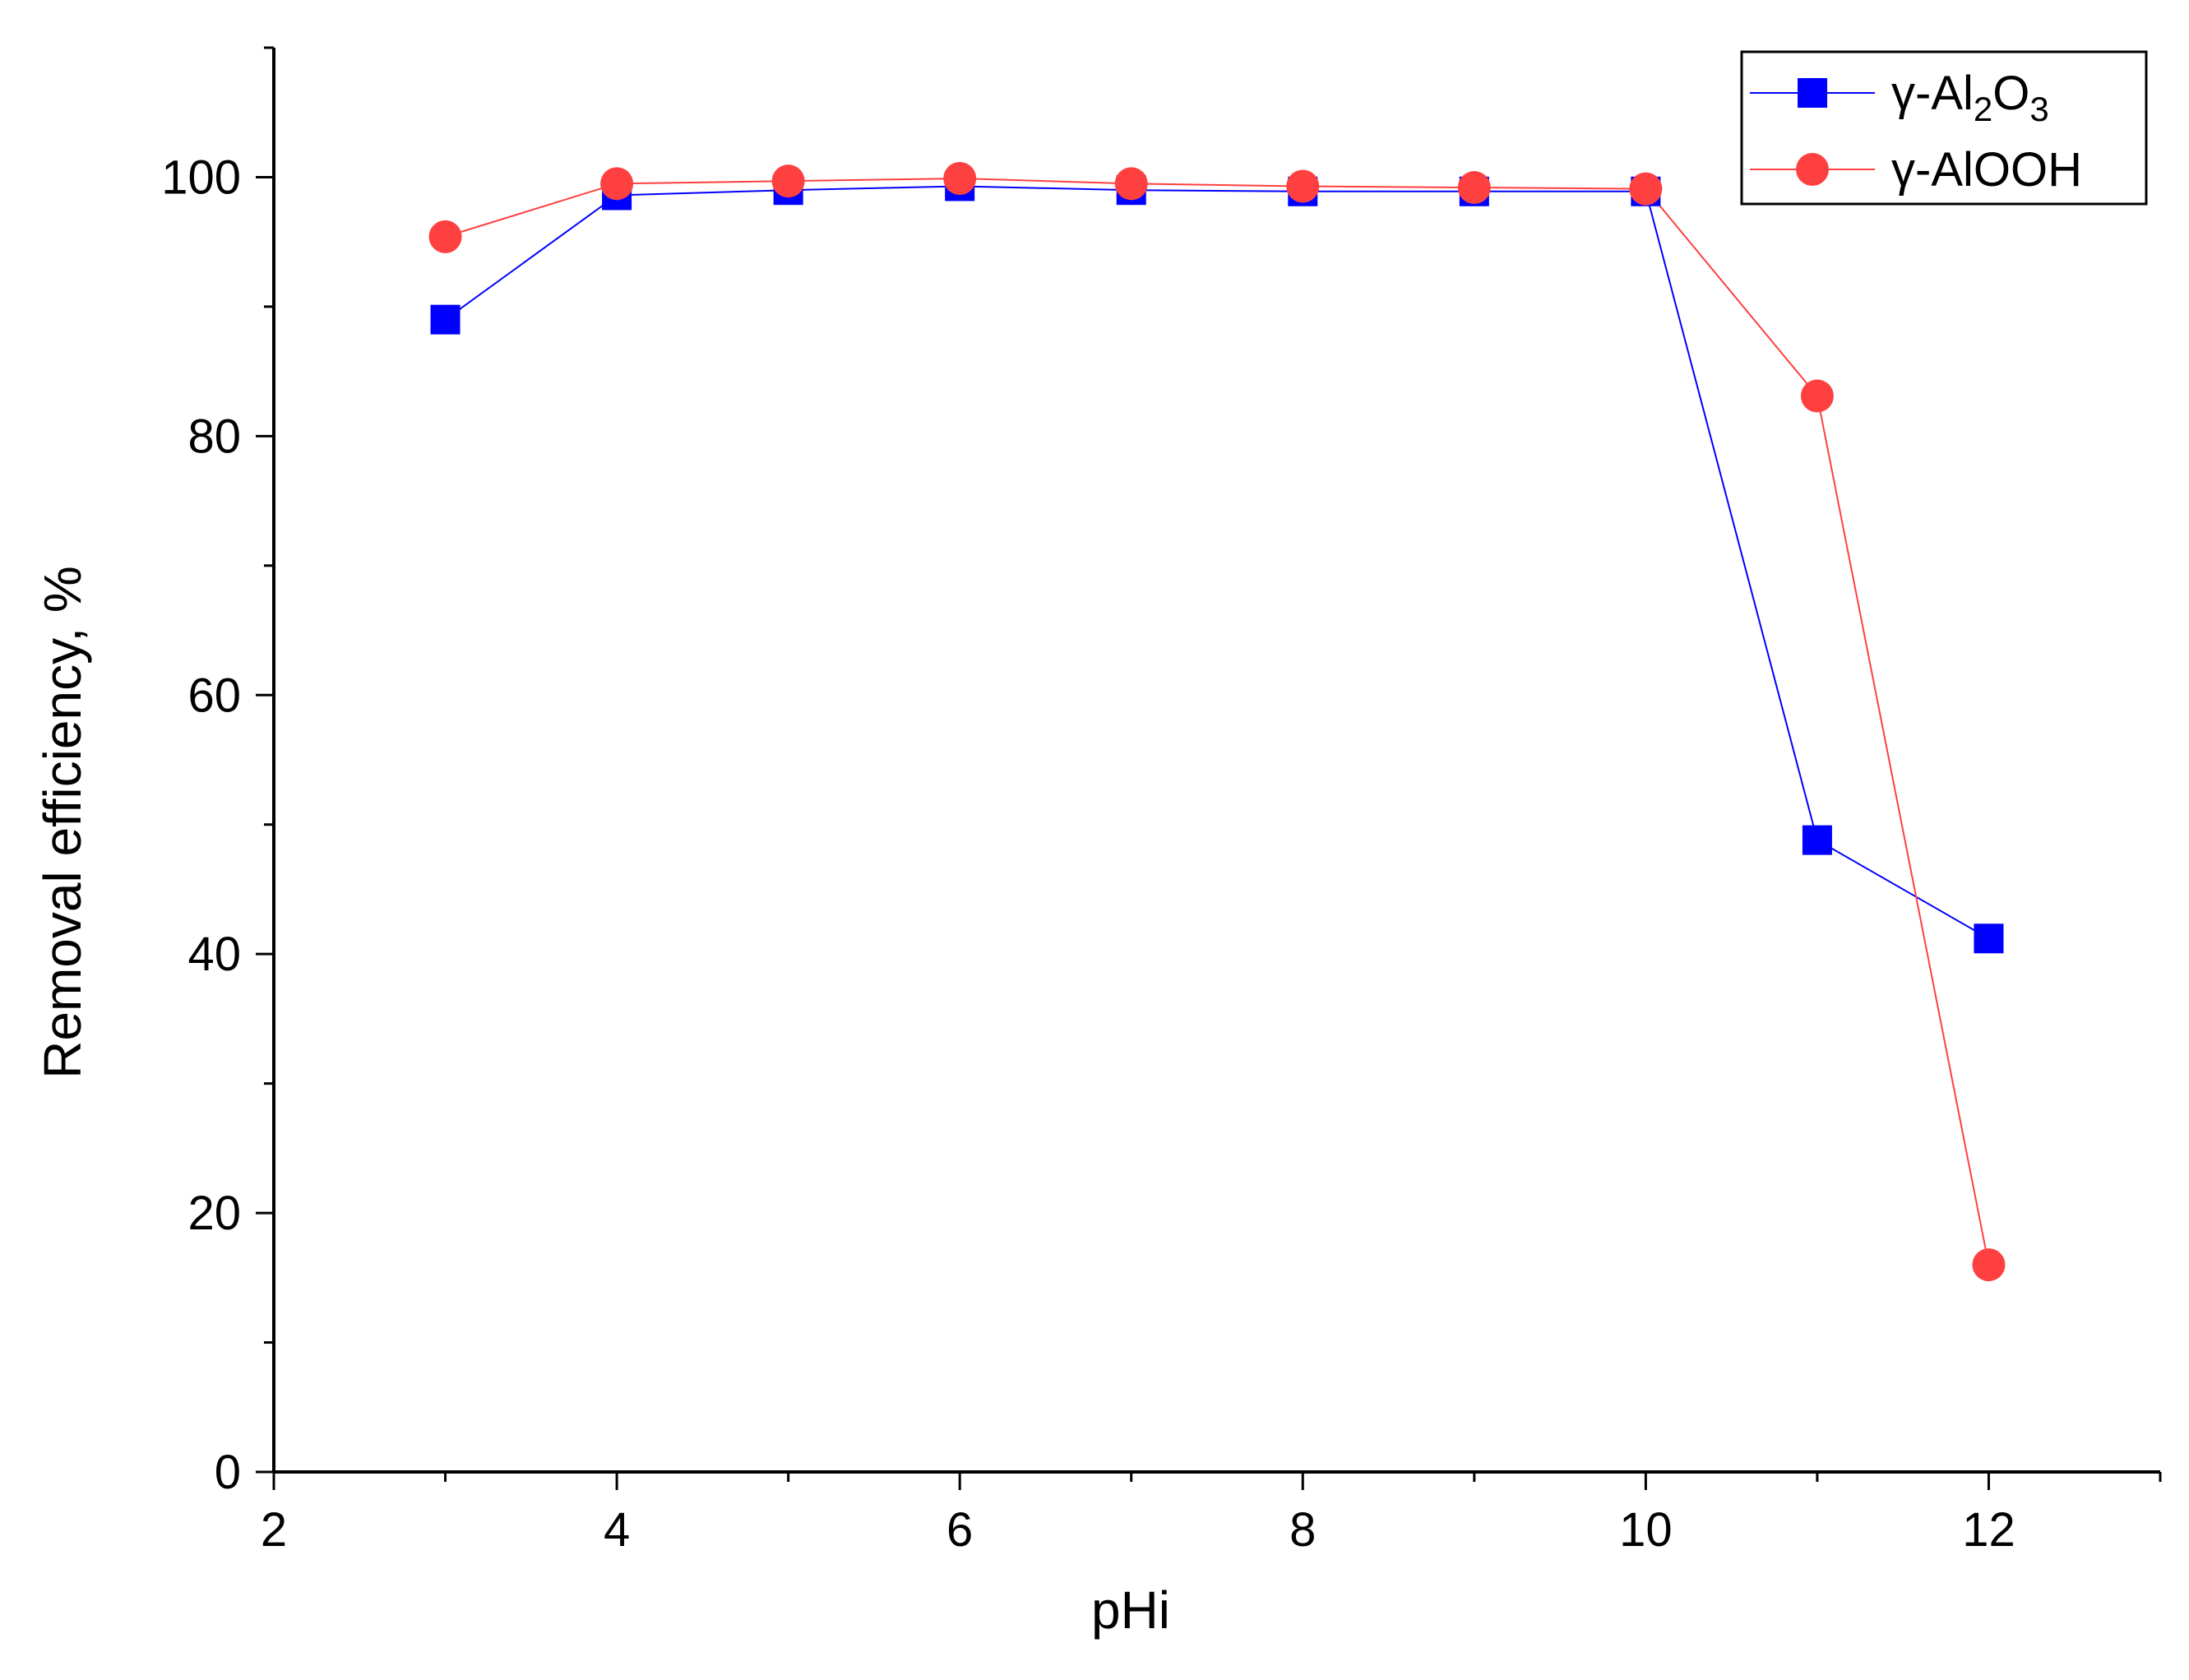 Image resolution: width=2189 pixels, height=1680 pixels. What do you see at coordinates (62, 822) in the screenshot?
I see `y-axis-title: Removal efficiency, %` at bounding box center [62, 822].